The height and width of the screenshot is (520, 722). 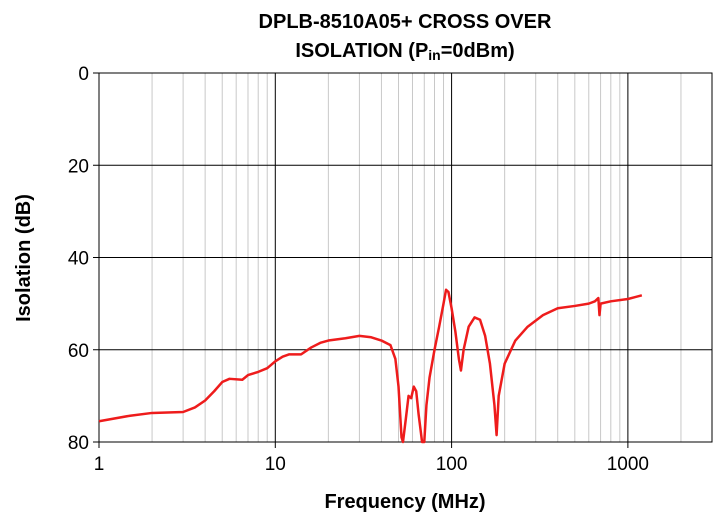 I want to click on x-axis-title: Frequency (MHz), so click(x=404, y=502).